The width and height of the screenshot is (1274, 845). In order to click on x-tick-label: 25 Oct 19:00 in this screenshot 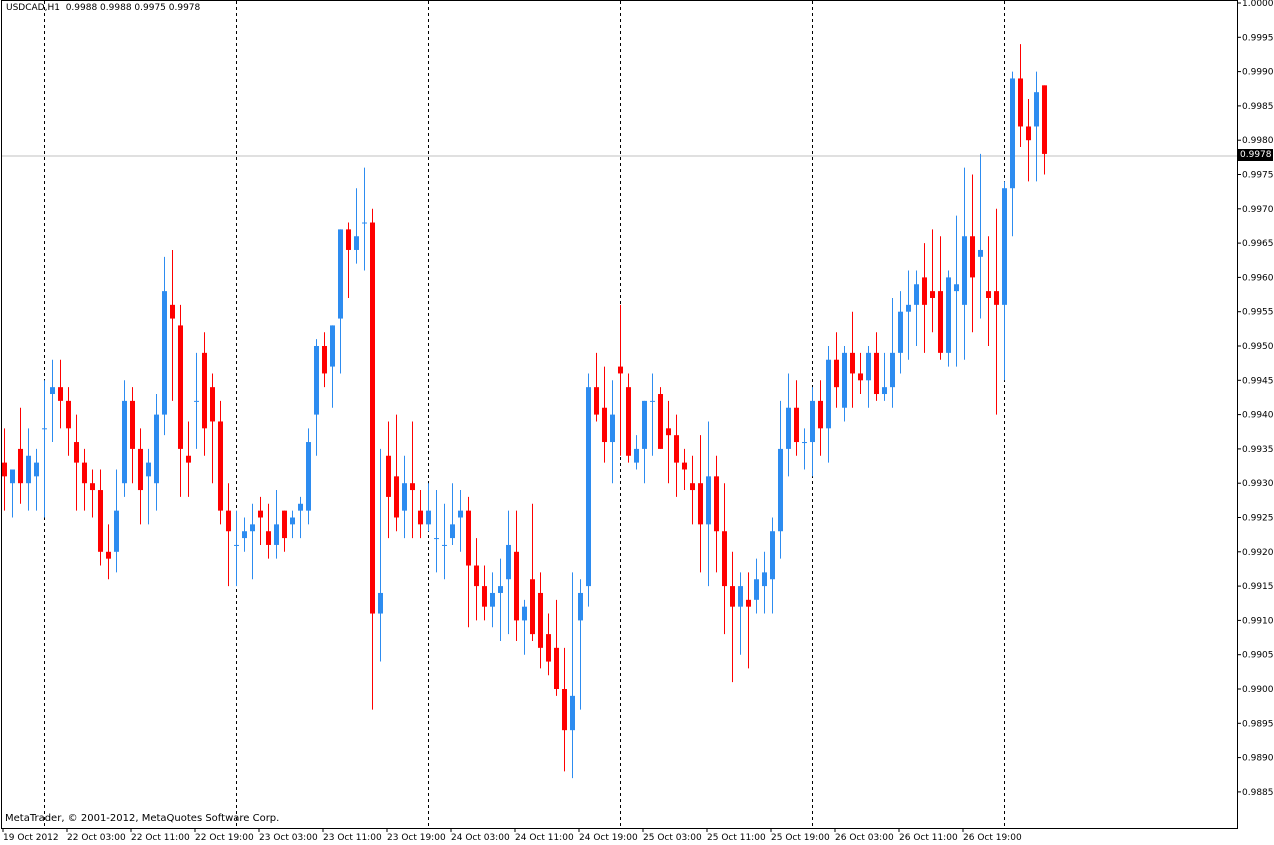, I will do `click(800, 838)`.